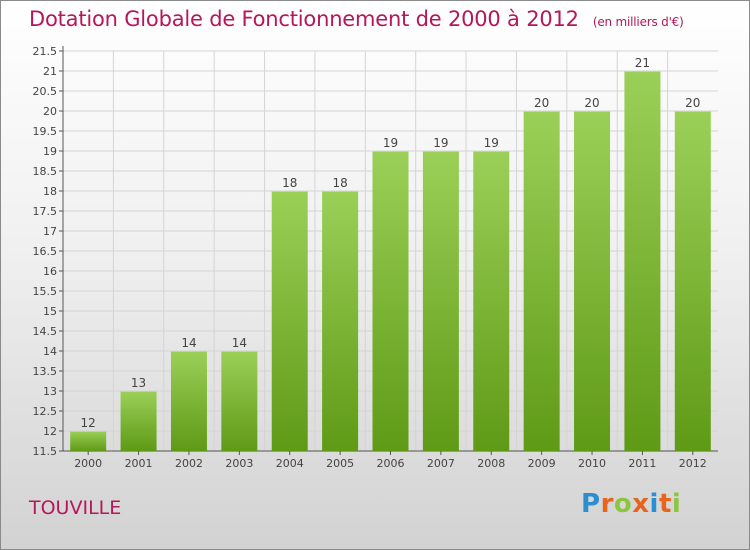 This screenshot has height=550, width=750. What do you see at coordinates (440, 301) in the screenshot?
I see `bar-2007` at bounding box center [440, 301].